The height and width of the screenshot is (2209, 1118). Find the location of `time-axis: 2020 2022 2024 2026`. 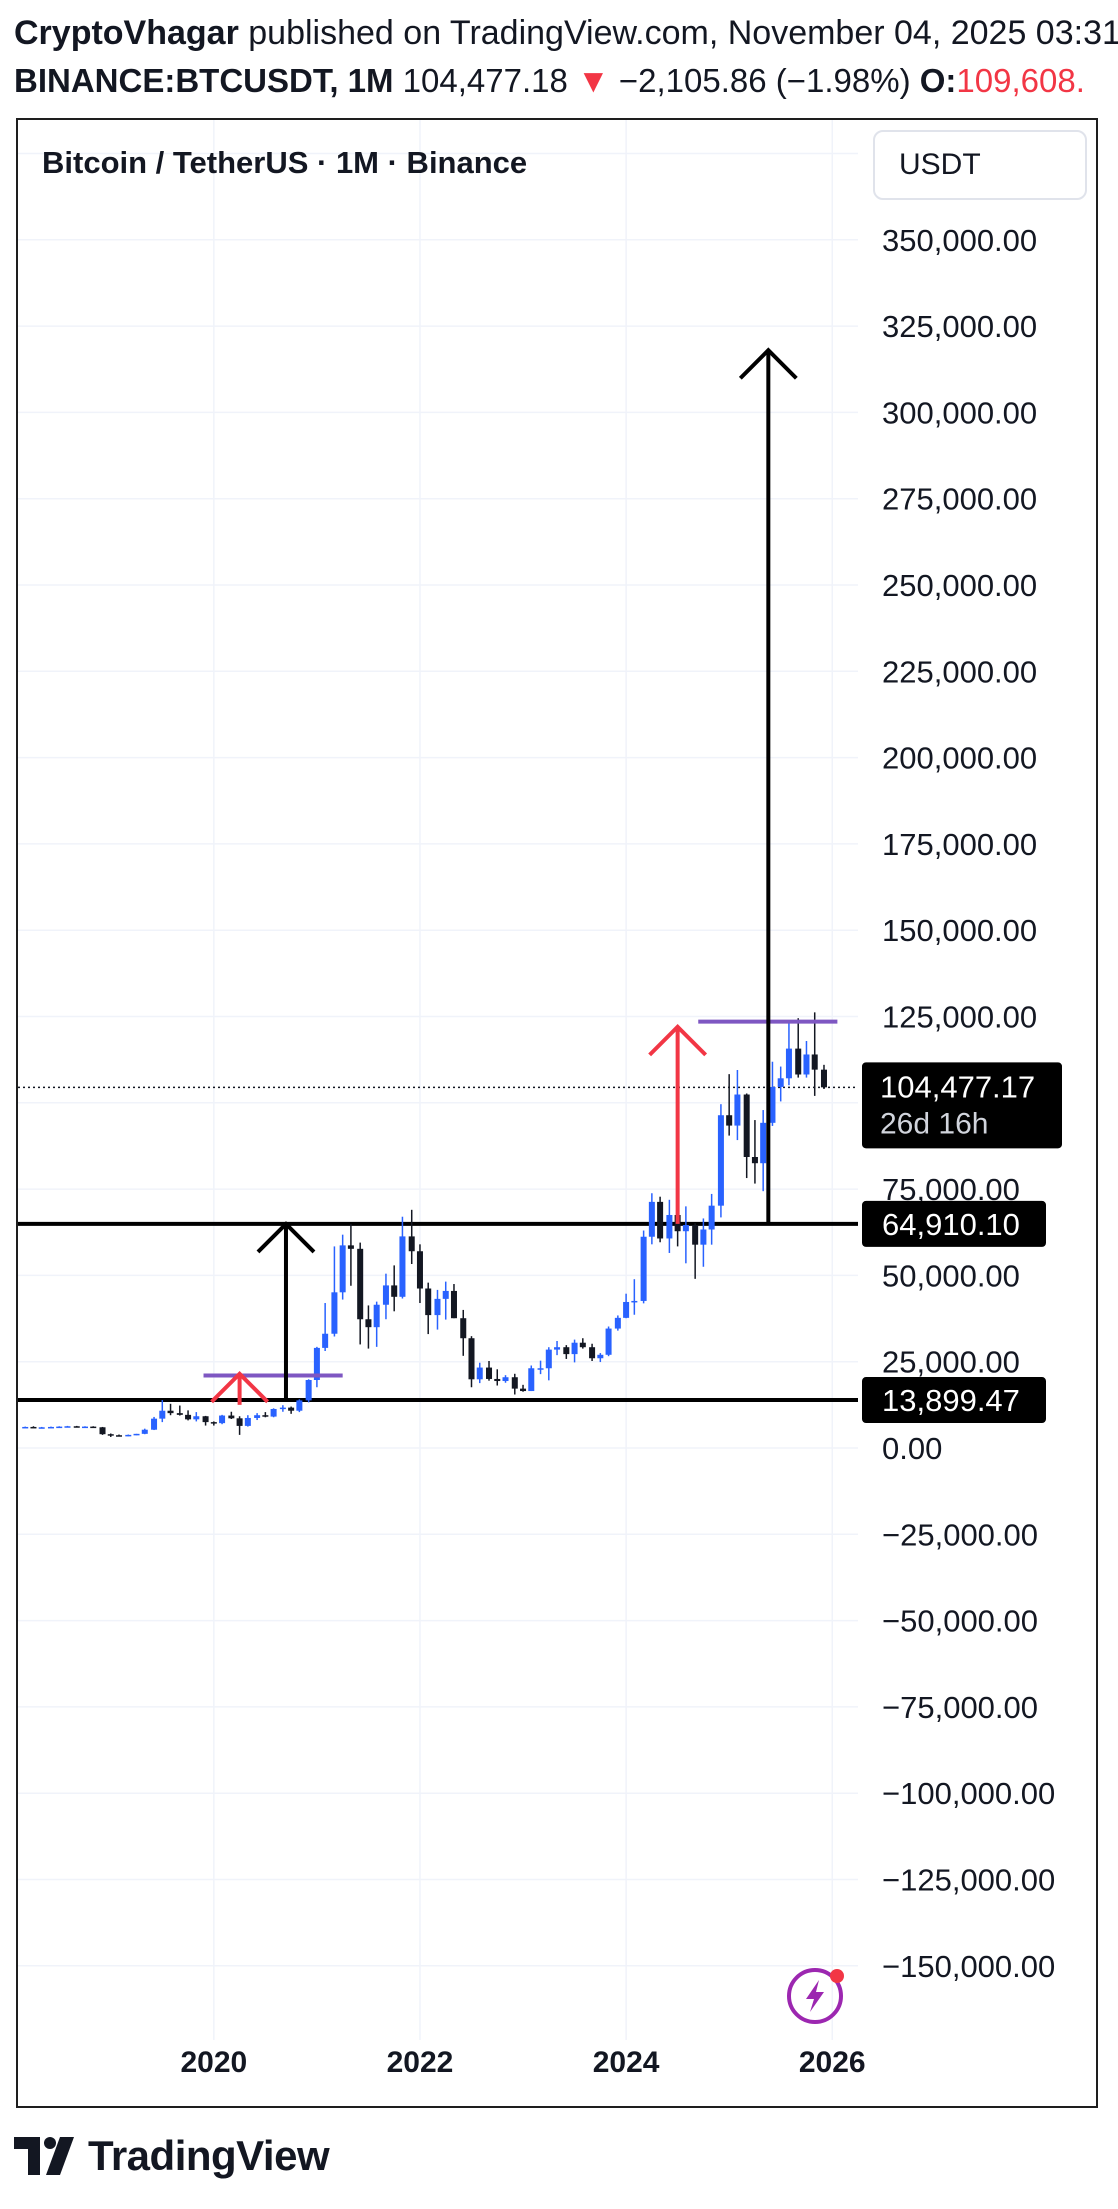

time-axis: 2020 2022 2024 2026 is located at coordinates (522, 2062).